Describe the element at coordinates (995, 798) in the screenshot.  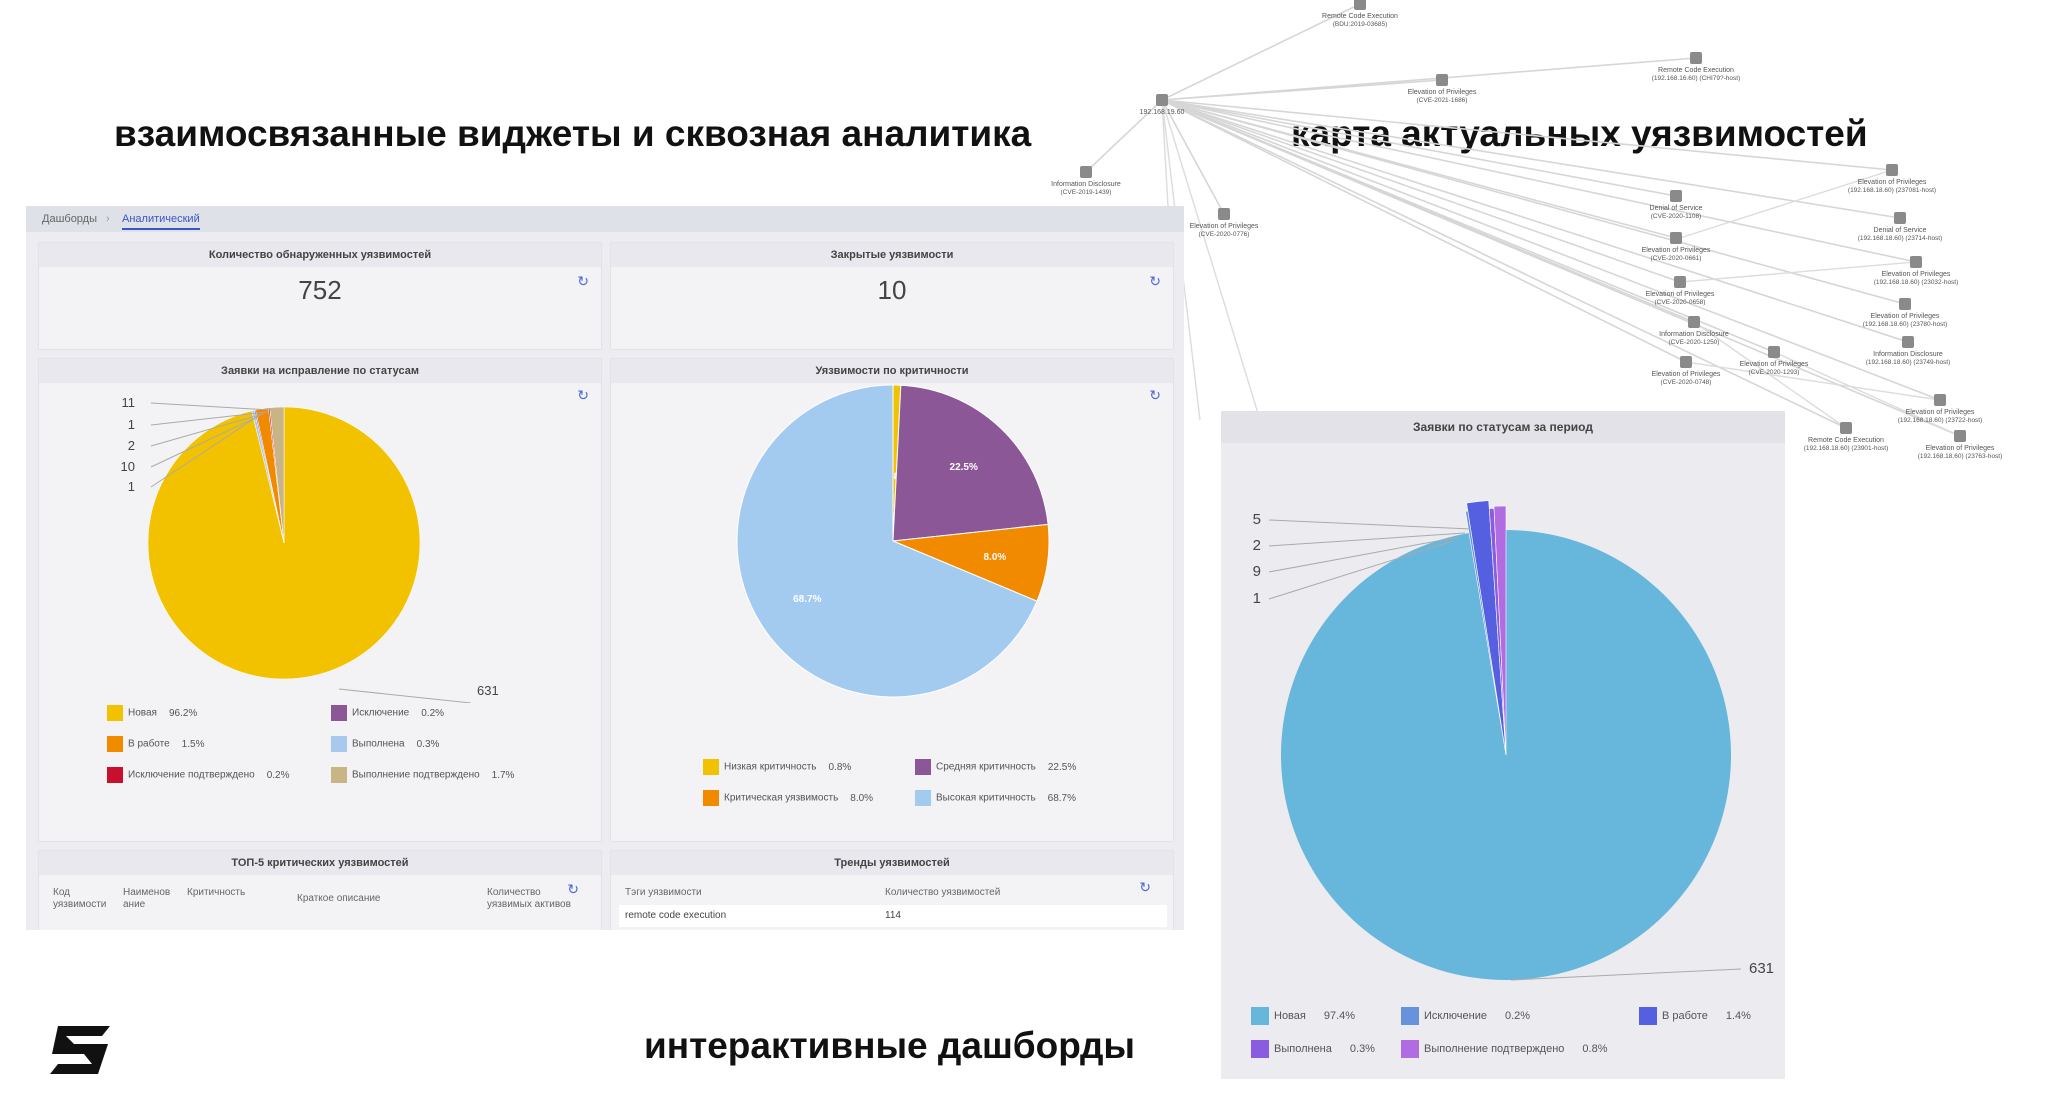
I see `legend-item: Высокая критичность 68.7%` at that location.